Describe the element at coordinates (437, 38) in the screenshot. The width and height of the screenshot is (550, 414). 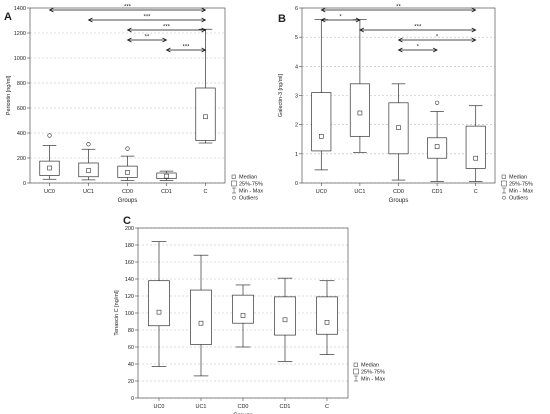
I see `significance-label: *` at that location.